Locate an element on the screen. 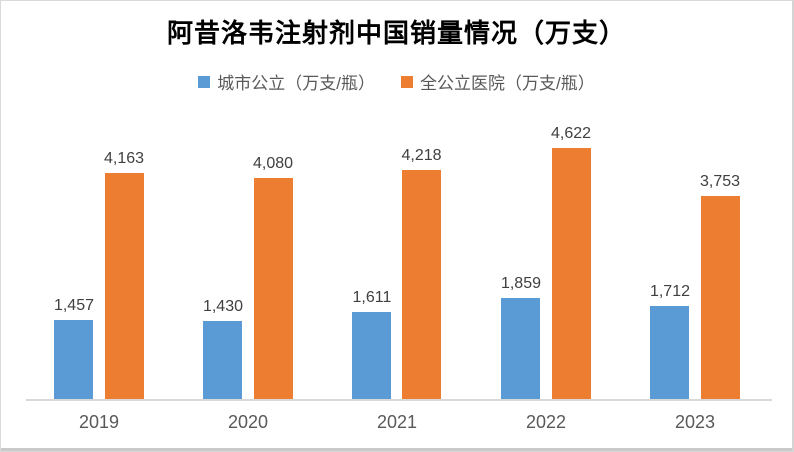  bar-value-label: 1,859 is located at coordinates (520, 283).